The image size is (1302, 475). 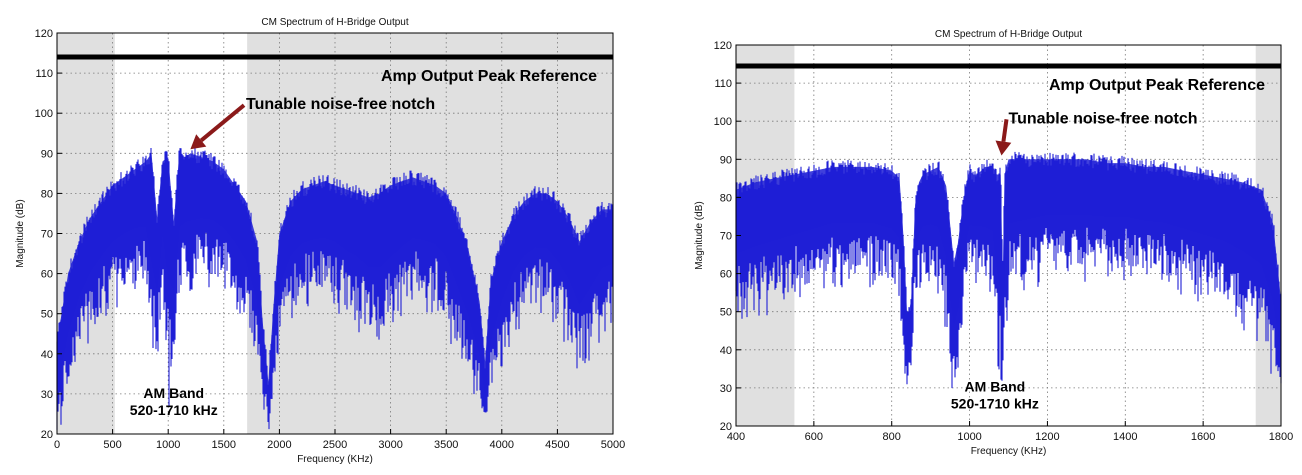 I want to click on x-tick-label: 2500, so click(x=335, y=445).